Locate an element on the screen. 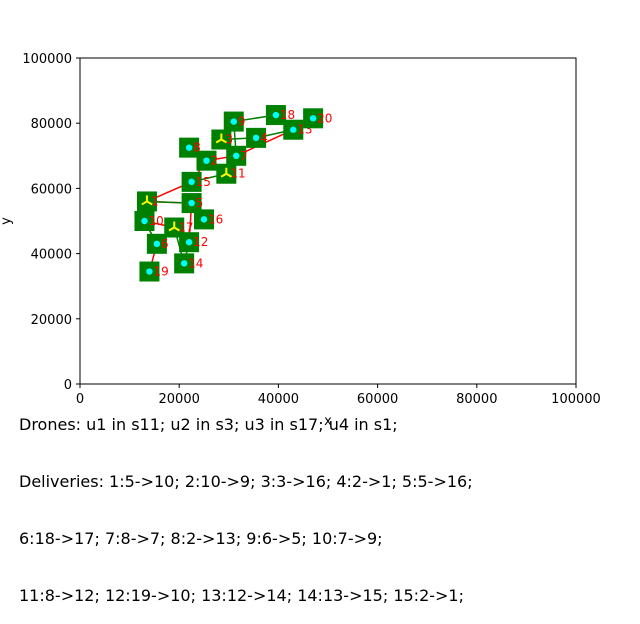 The width and height of the screenshot is (640, 624). station-label: 3 is located at coordinates (229, 140).